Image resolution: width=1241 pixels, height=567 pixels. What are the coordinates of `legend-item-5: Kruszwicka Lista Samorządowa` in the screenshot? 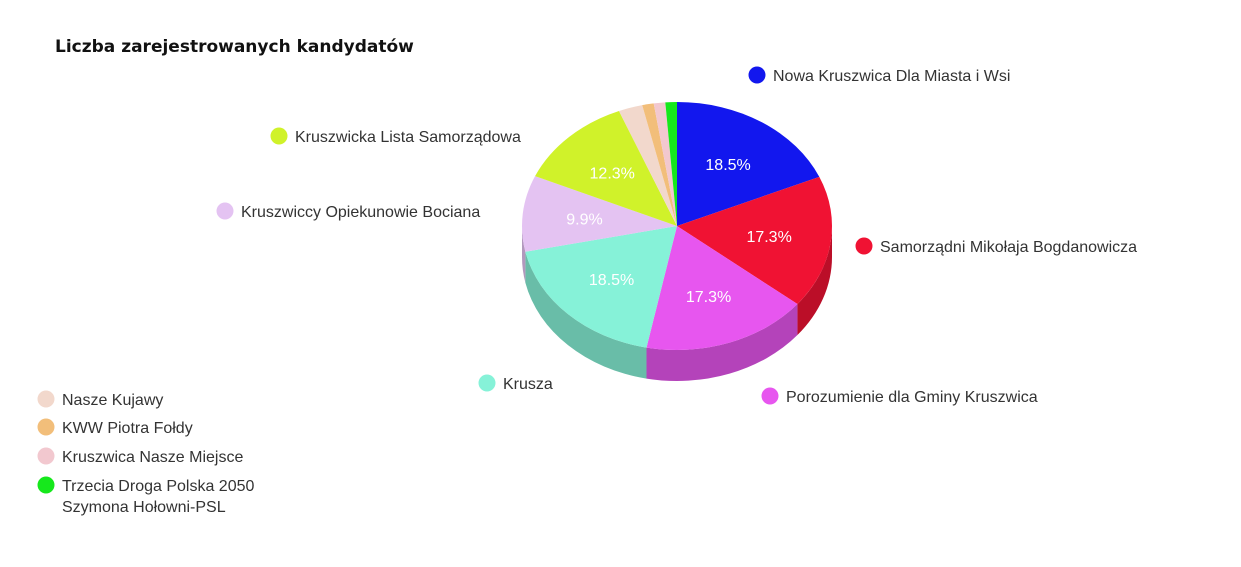 It's located at (395, 136).